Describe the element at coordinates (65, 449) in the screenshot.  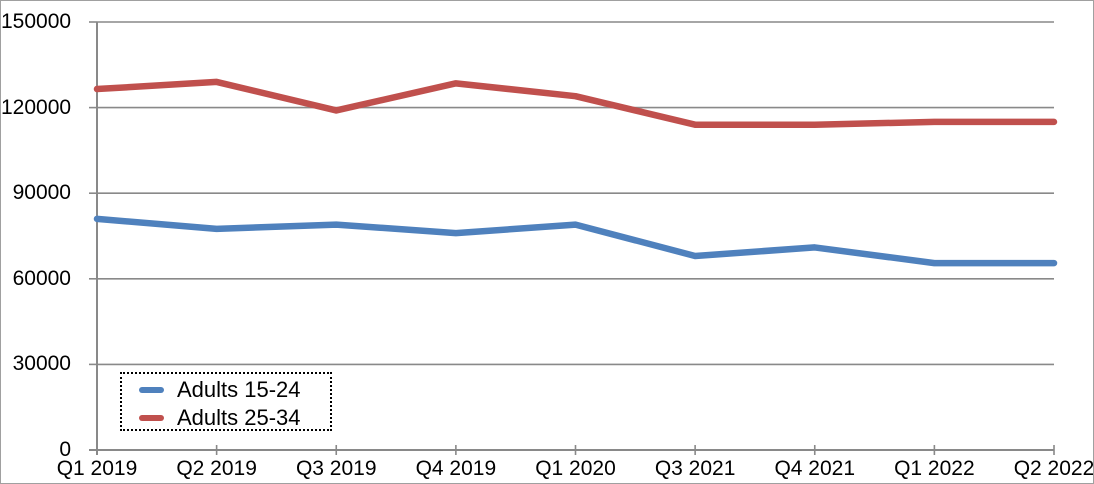
I see `y-axis-tick-label: 0` at that location.